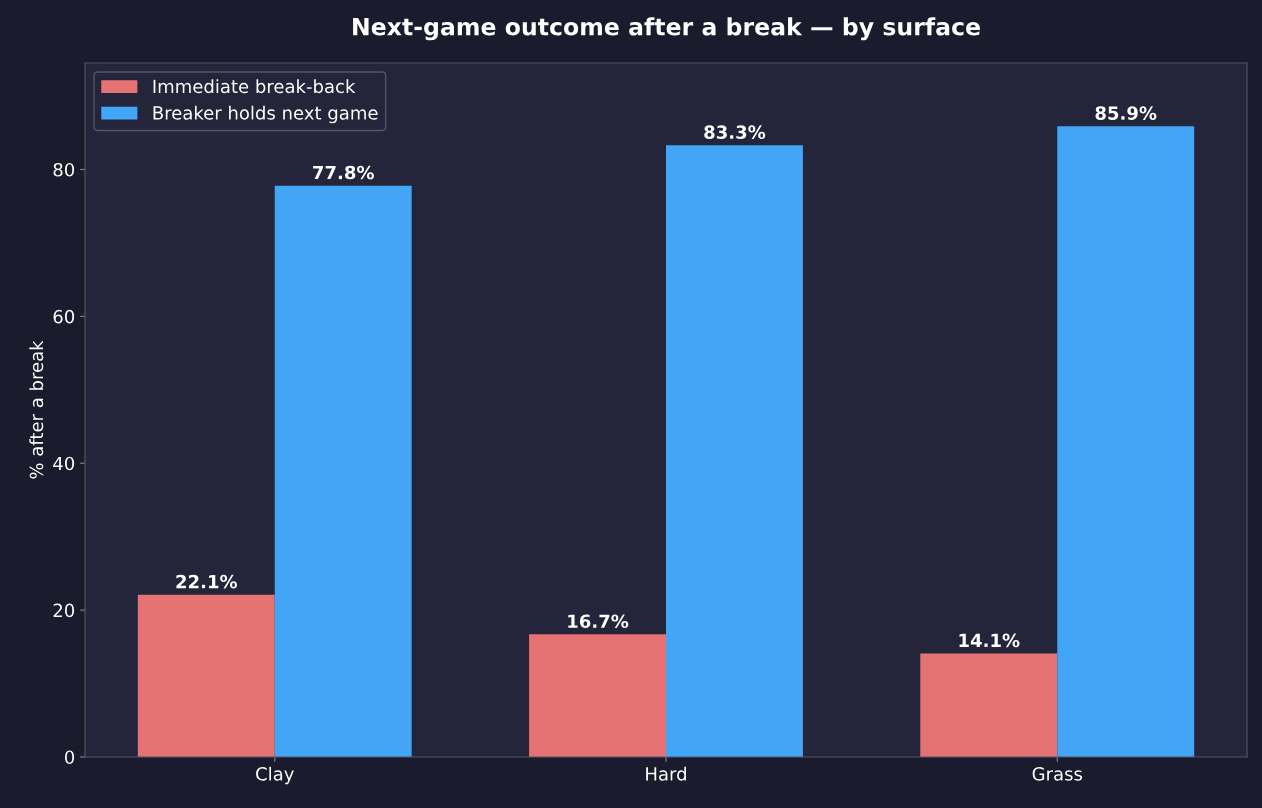 This screenshot has height=808, width=1262. Describe the element at coordinates (735, 132) in the screenshot. I see `data-label: 83.3%` at that location.